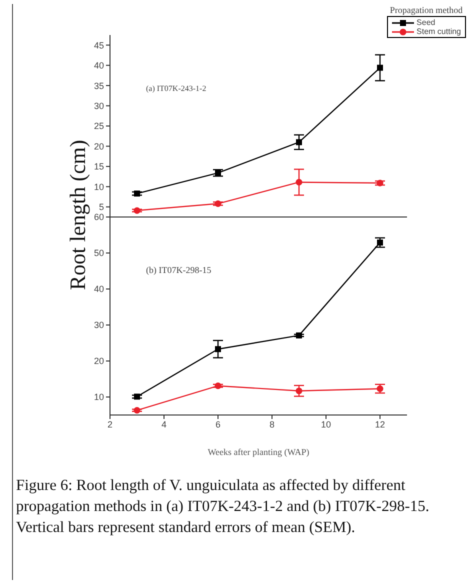  What do you see at coordinates (259, 452) in the screenshot?
I see `x-axis-title: Weeks after planting (WAP)` at bounding box center [259, 452].